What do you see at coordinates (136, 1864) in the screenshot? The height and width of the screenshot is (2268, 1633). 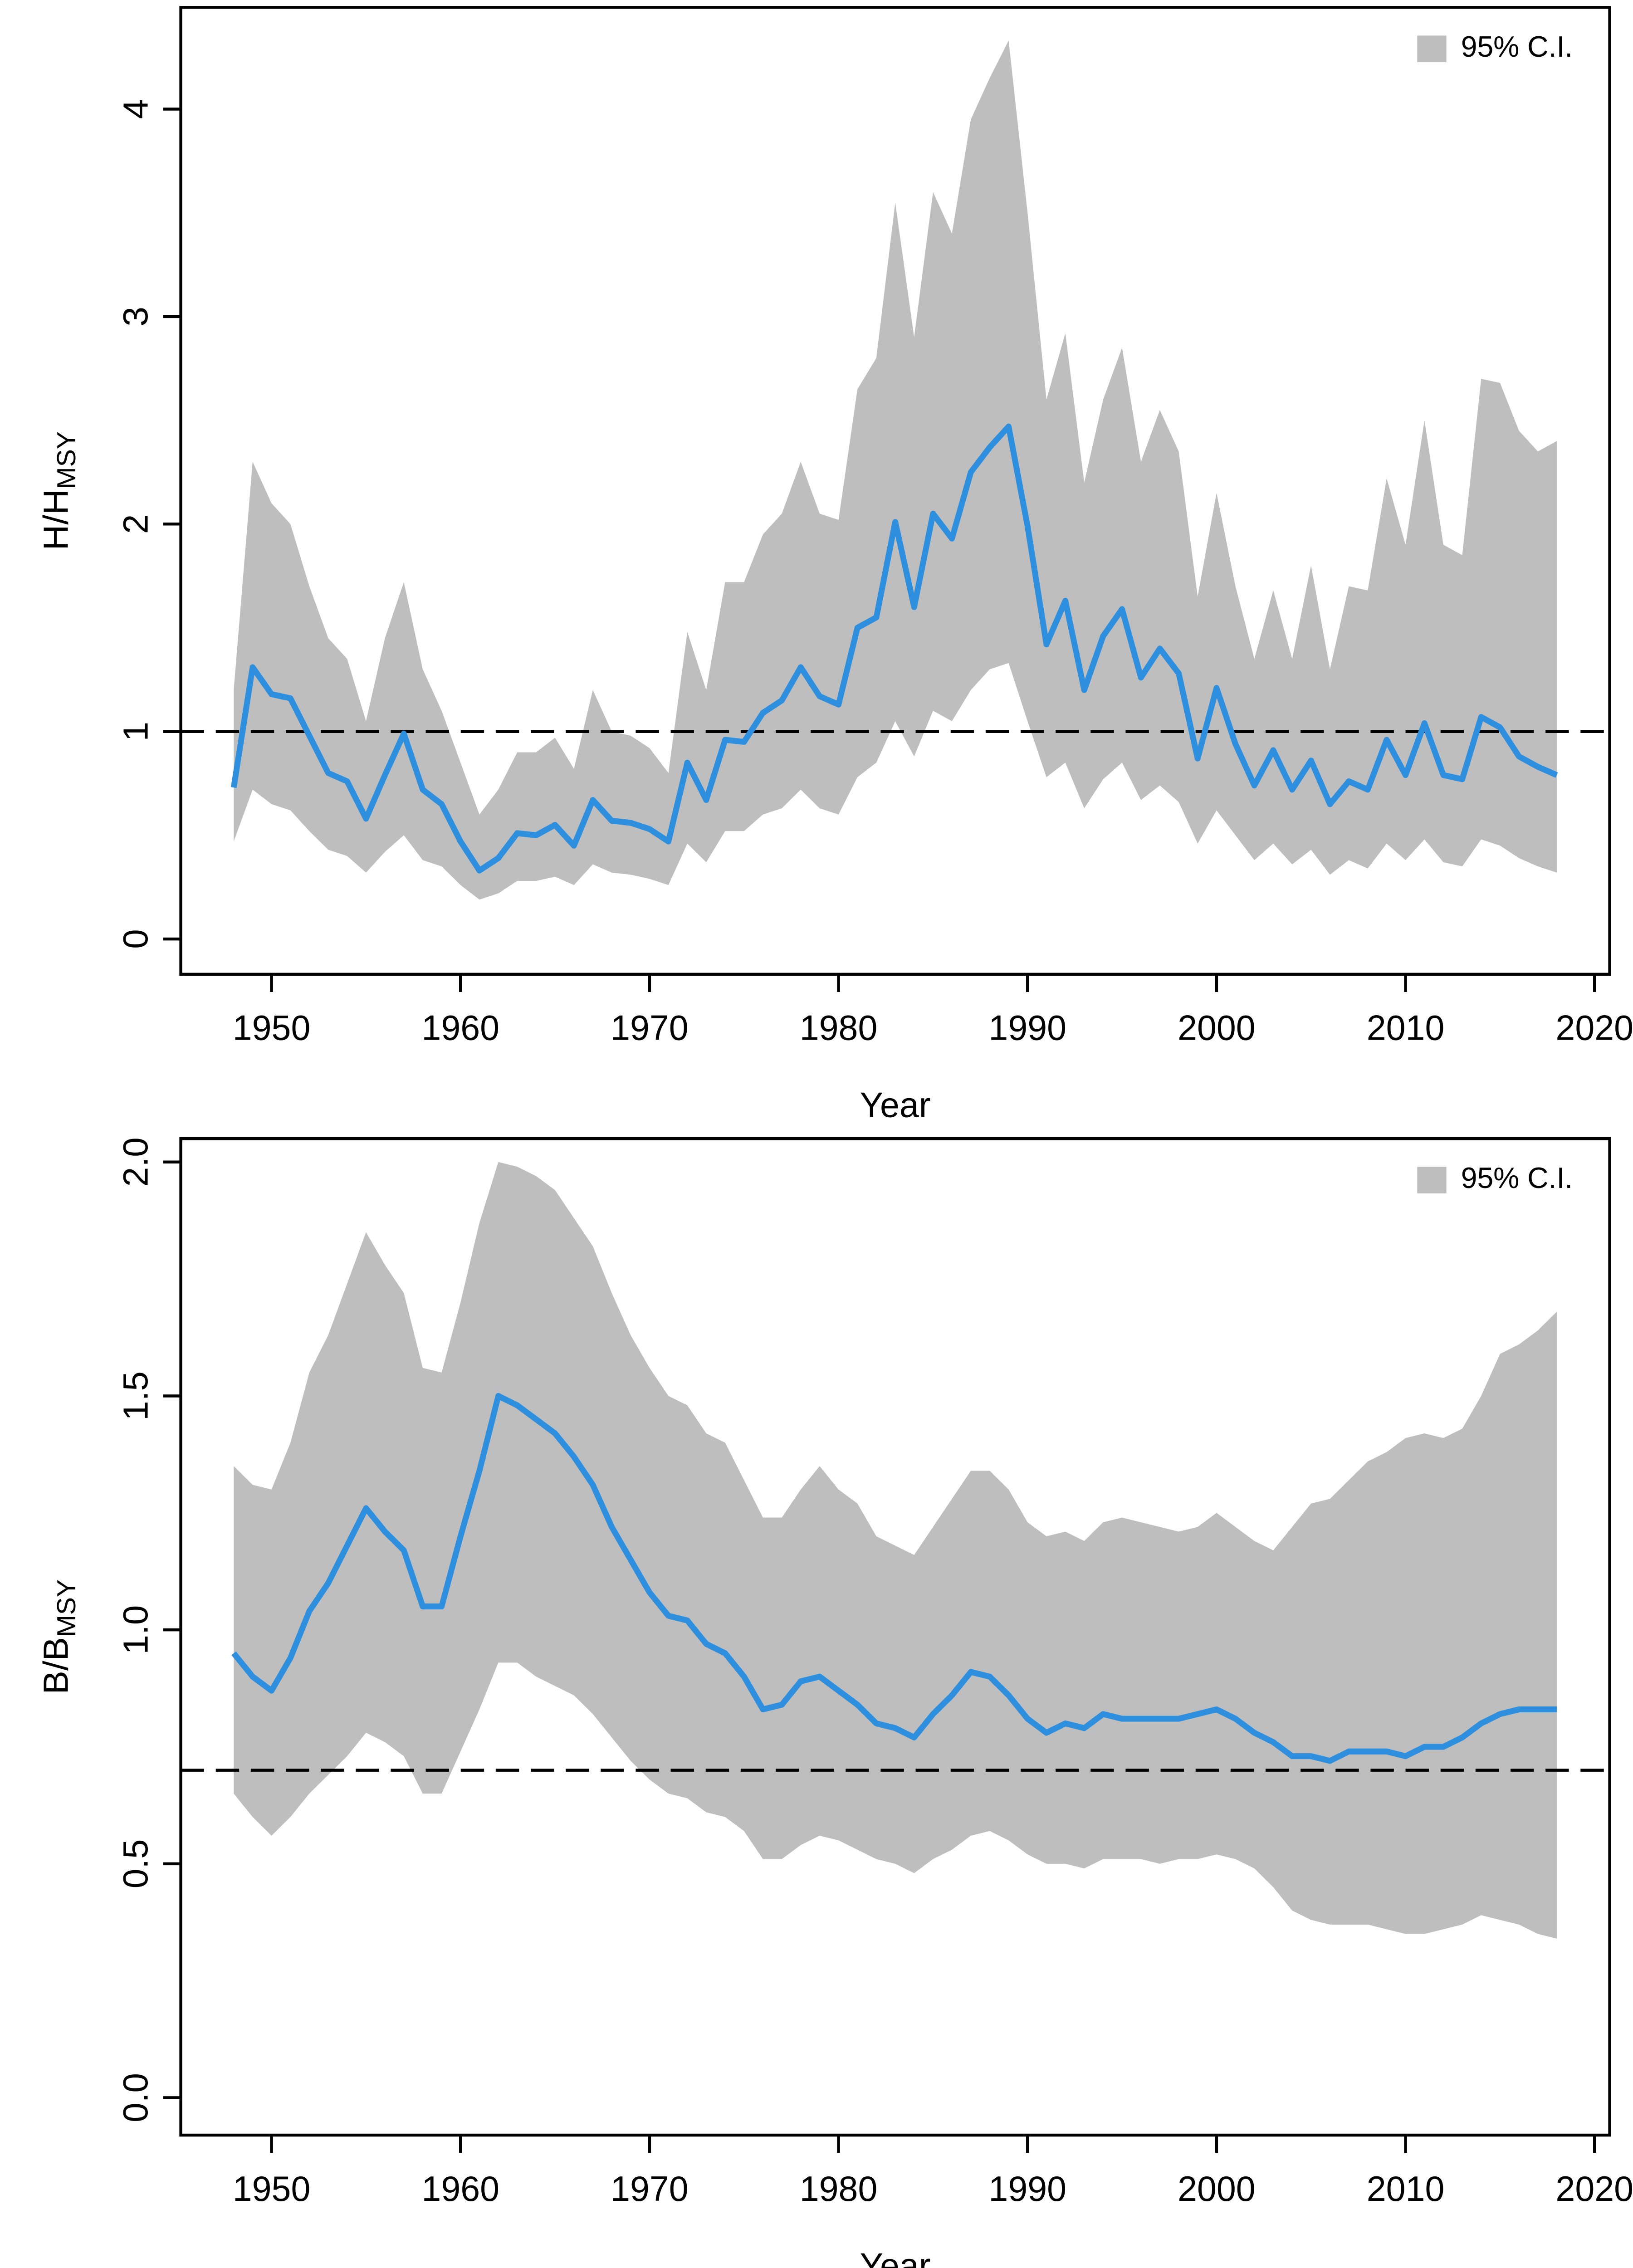 I see `y-tick-label: 0.5` at bounding box center [136, 1864].